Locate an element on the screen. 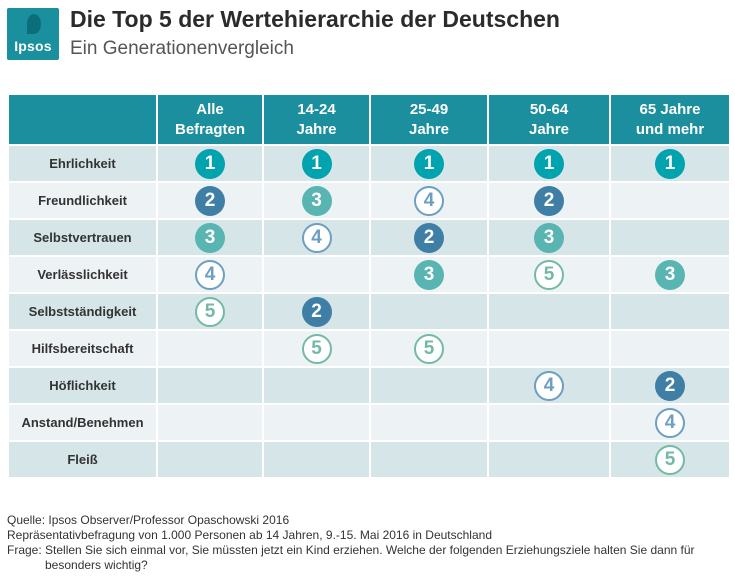 The width and height of the screenshot is (735, 576). table-row: Selbstvertrauen 3 4 2 3 is located at coordinates (369, 237).